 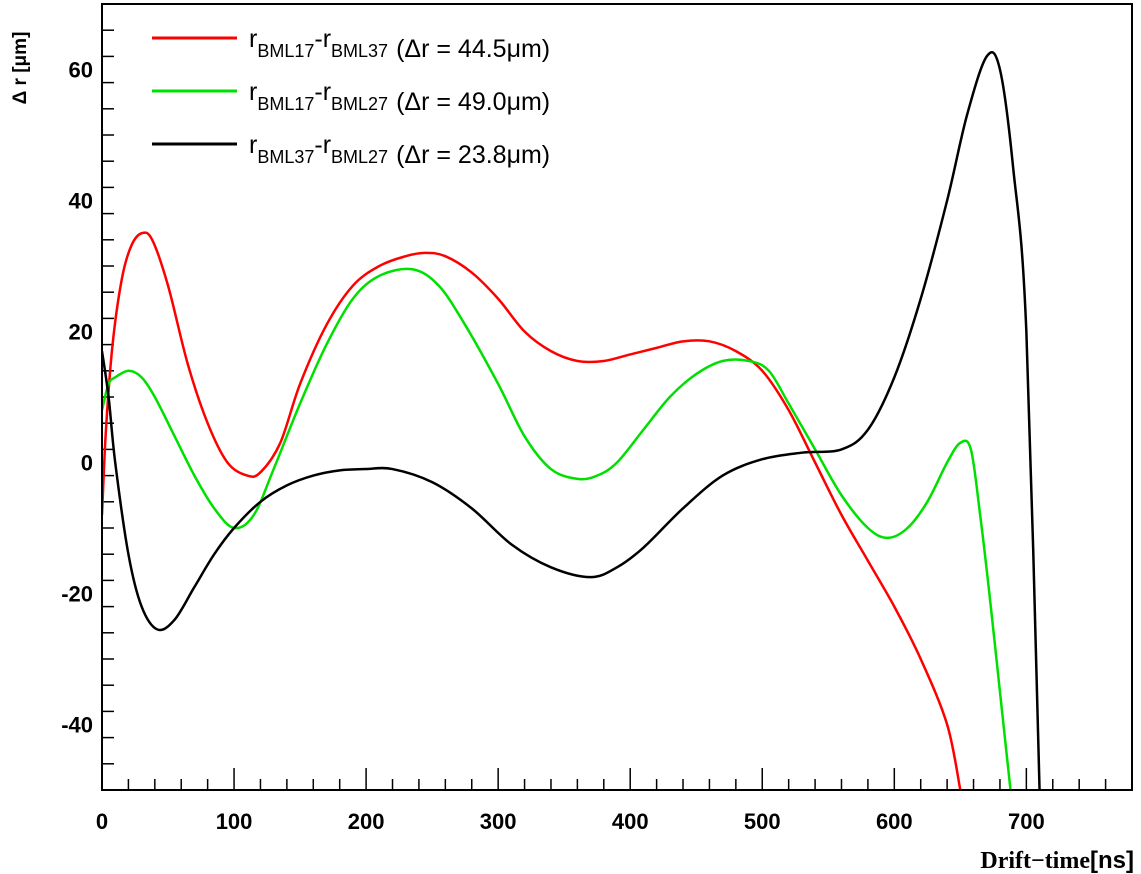 I want to click on legend-delta-r: (Δr = 49.0μm), so click(x=473, y=102).